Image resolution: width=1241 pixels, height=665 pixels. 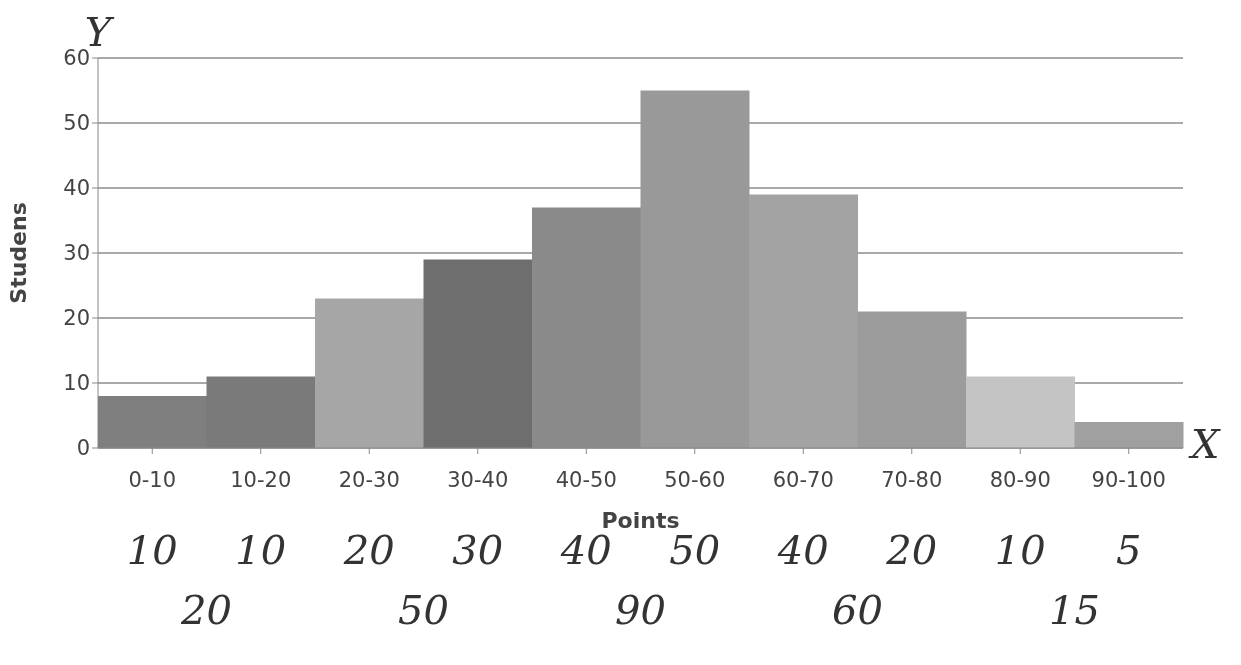 I want to click on y-axis-title: Studens, so click(x=18, y=253).